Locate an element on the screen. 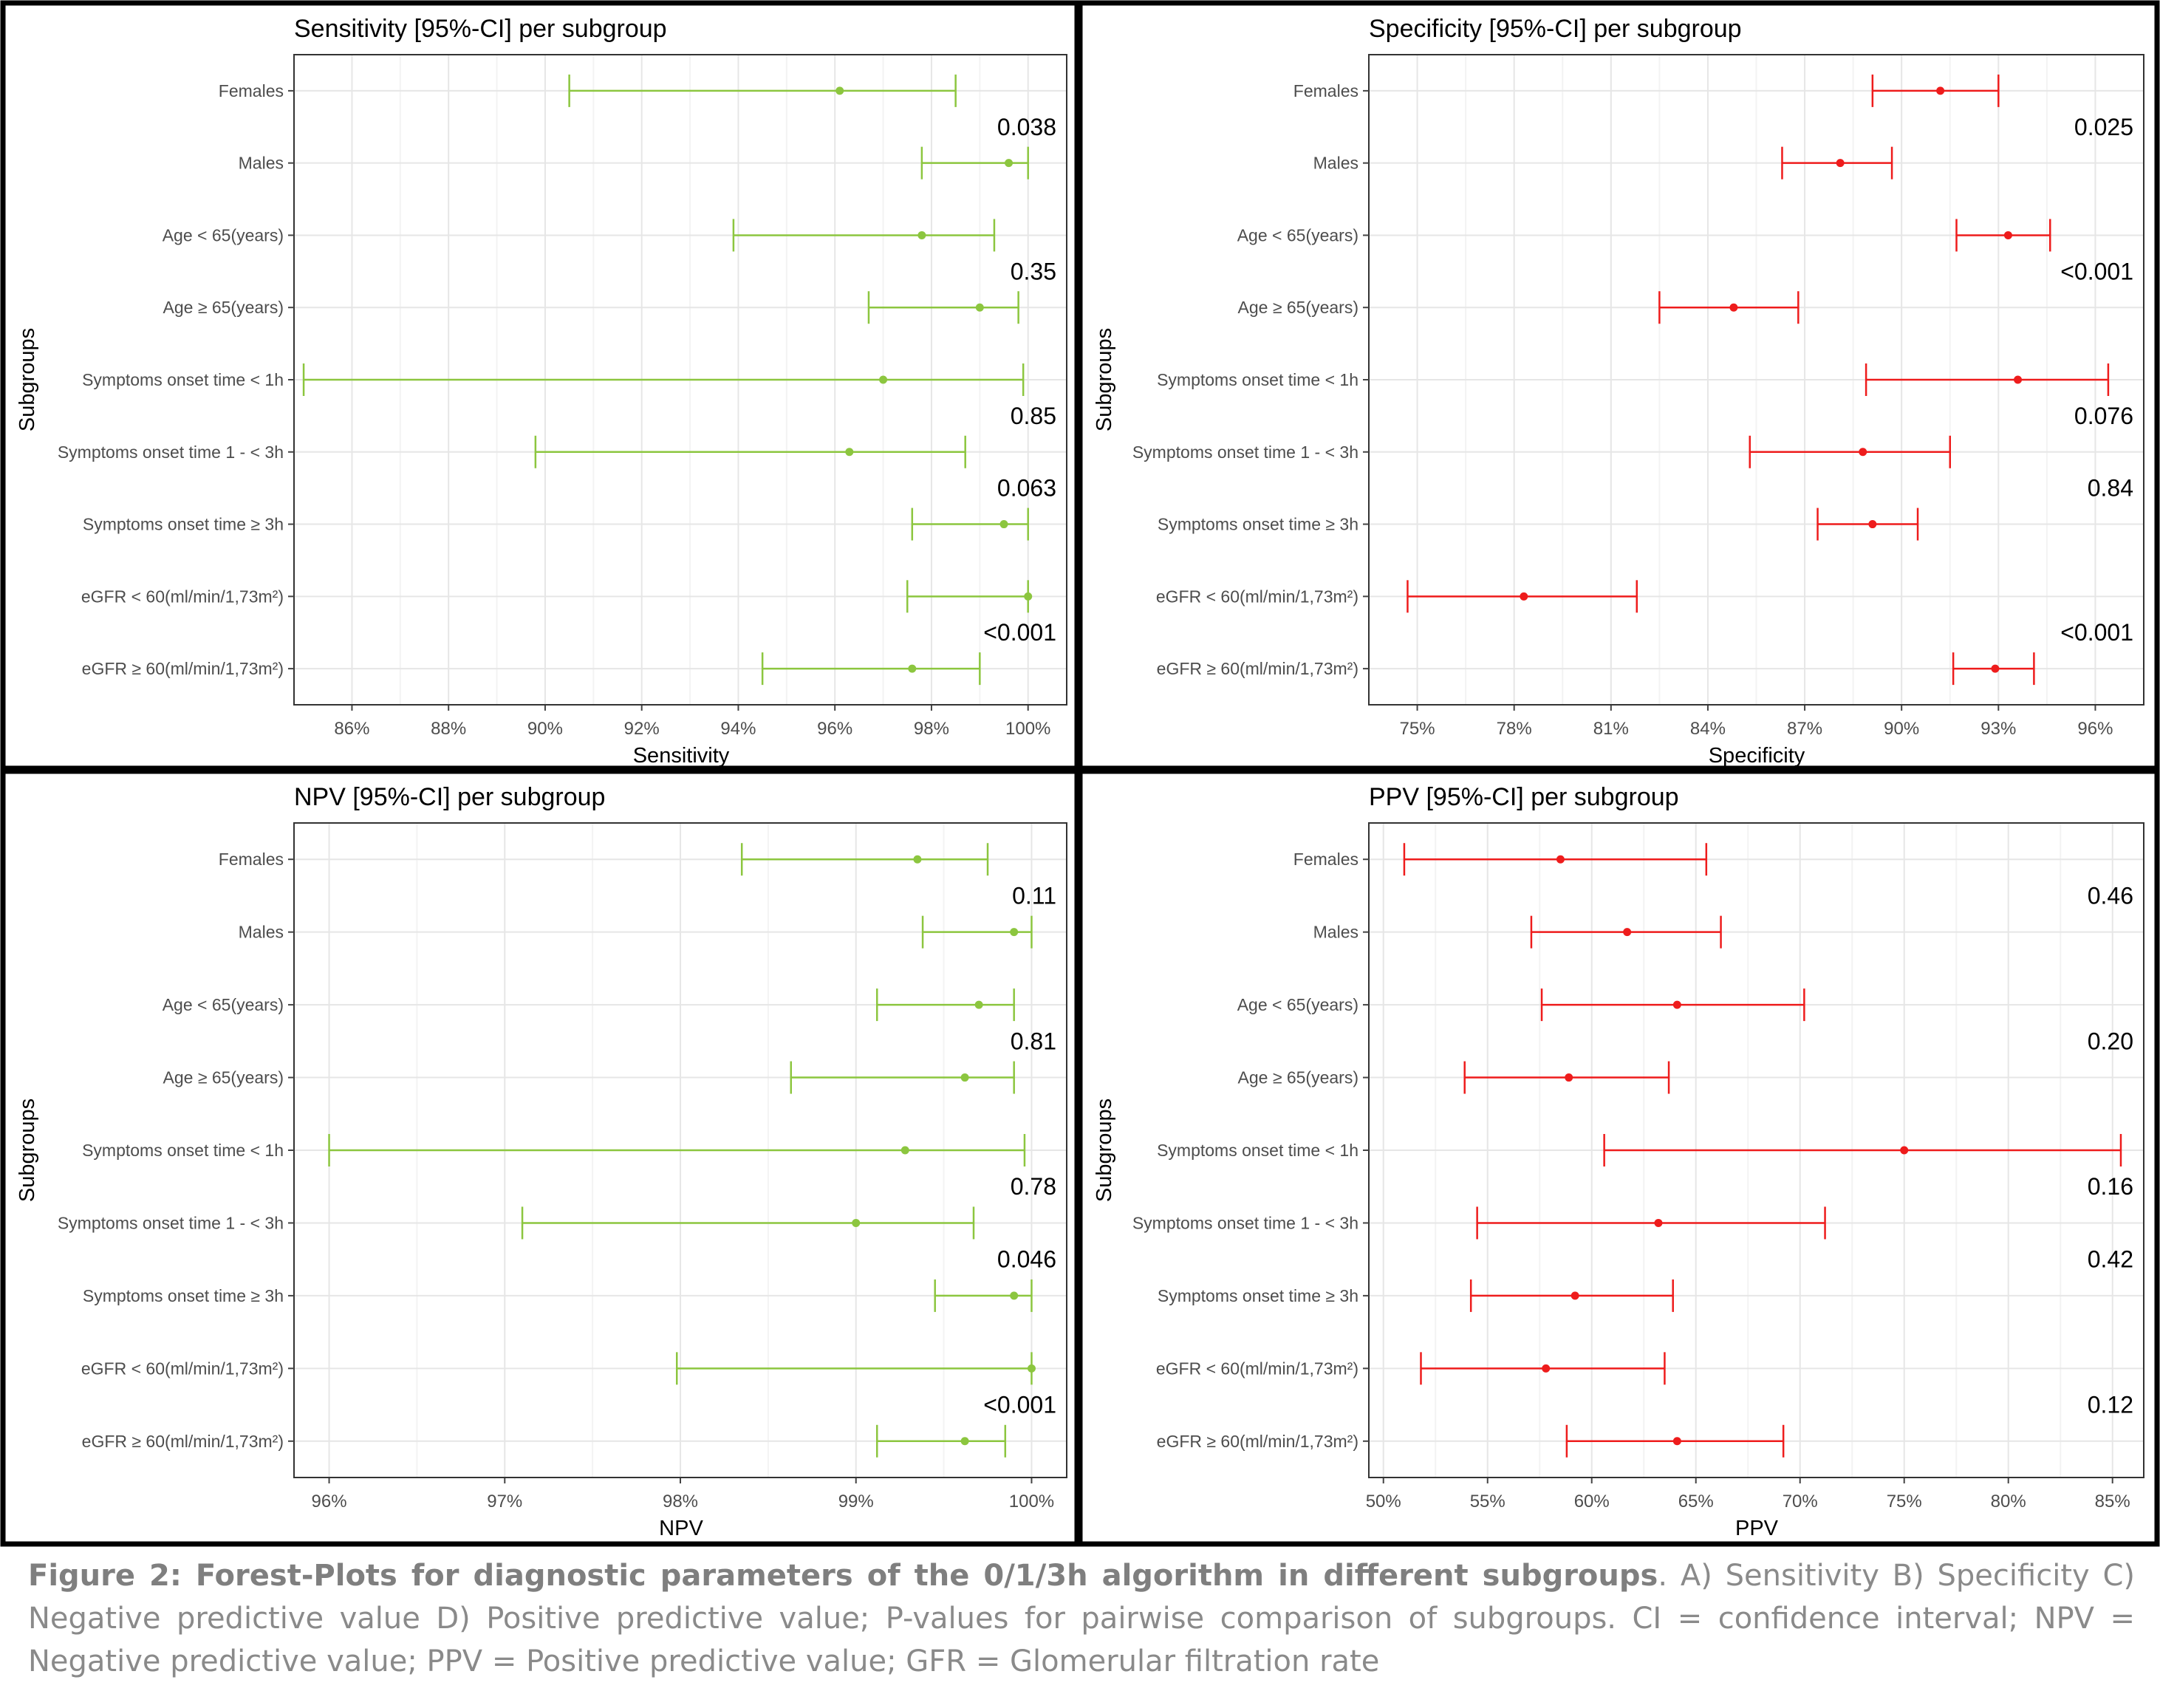  panel-4-pvalue-label: 0.12 is located at coordinates (2110, 1405).